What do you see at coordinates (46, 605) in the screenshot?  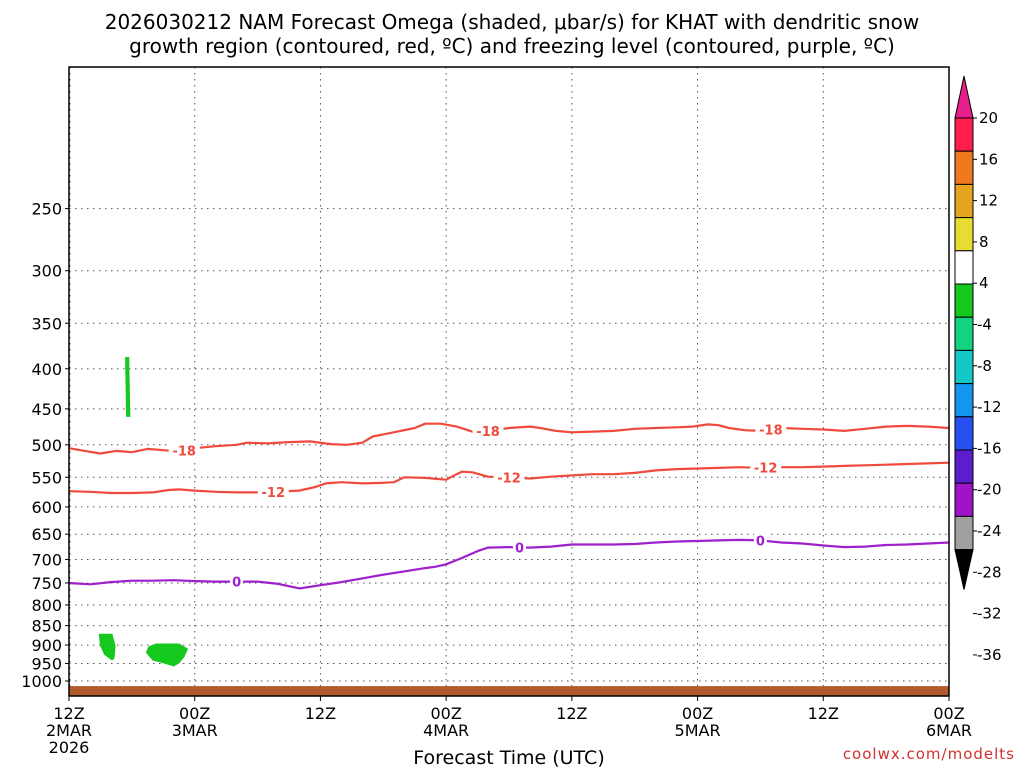 I see `y-tick-label: 800` at bounding box center [46, 605].